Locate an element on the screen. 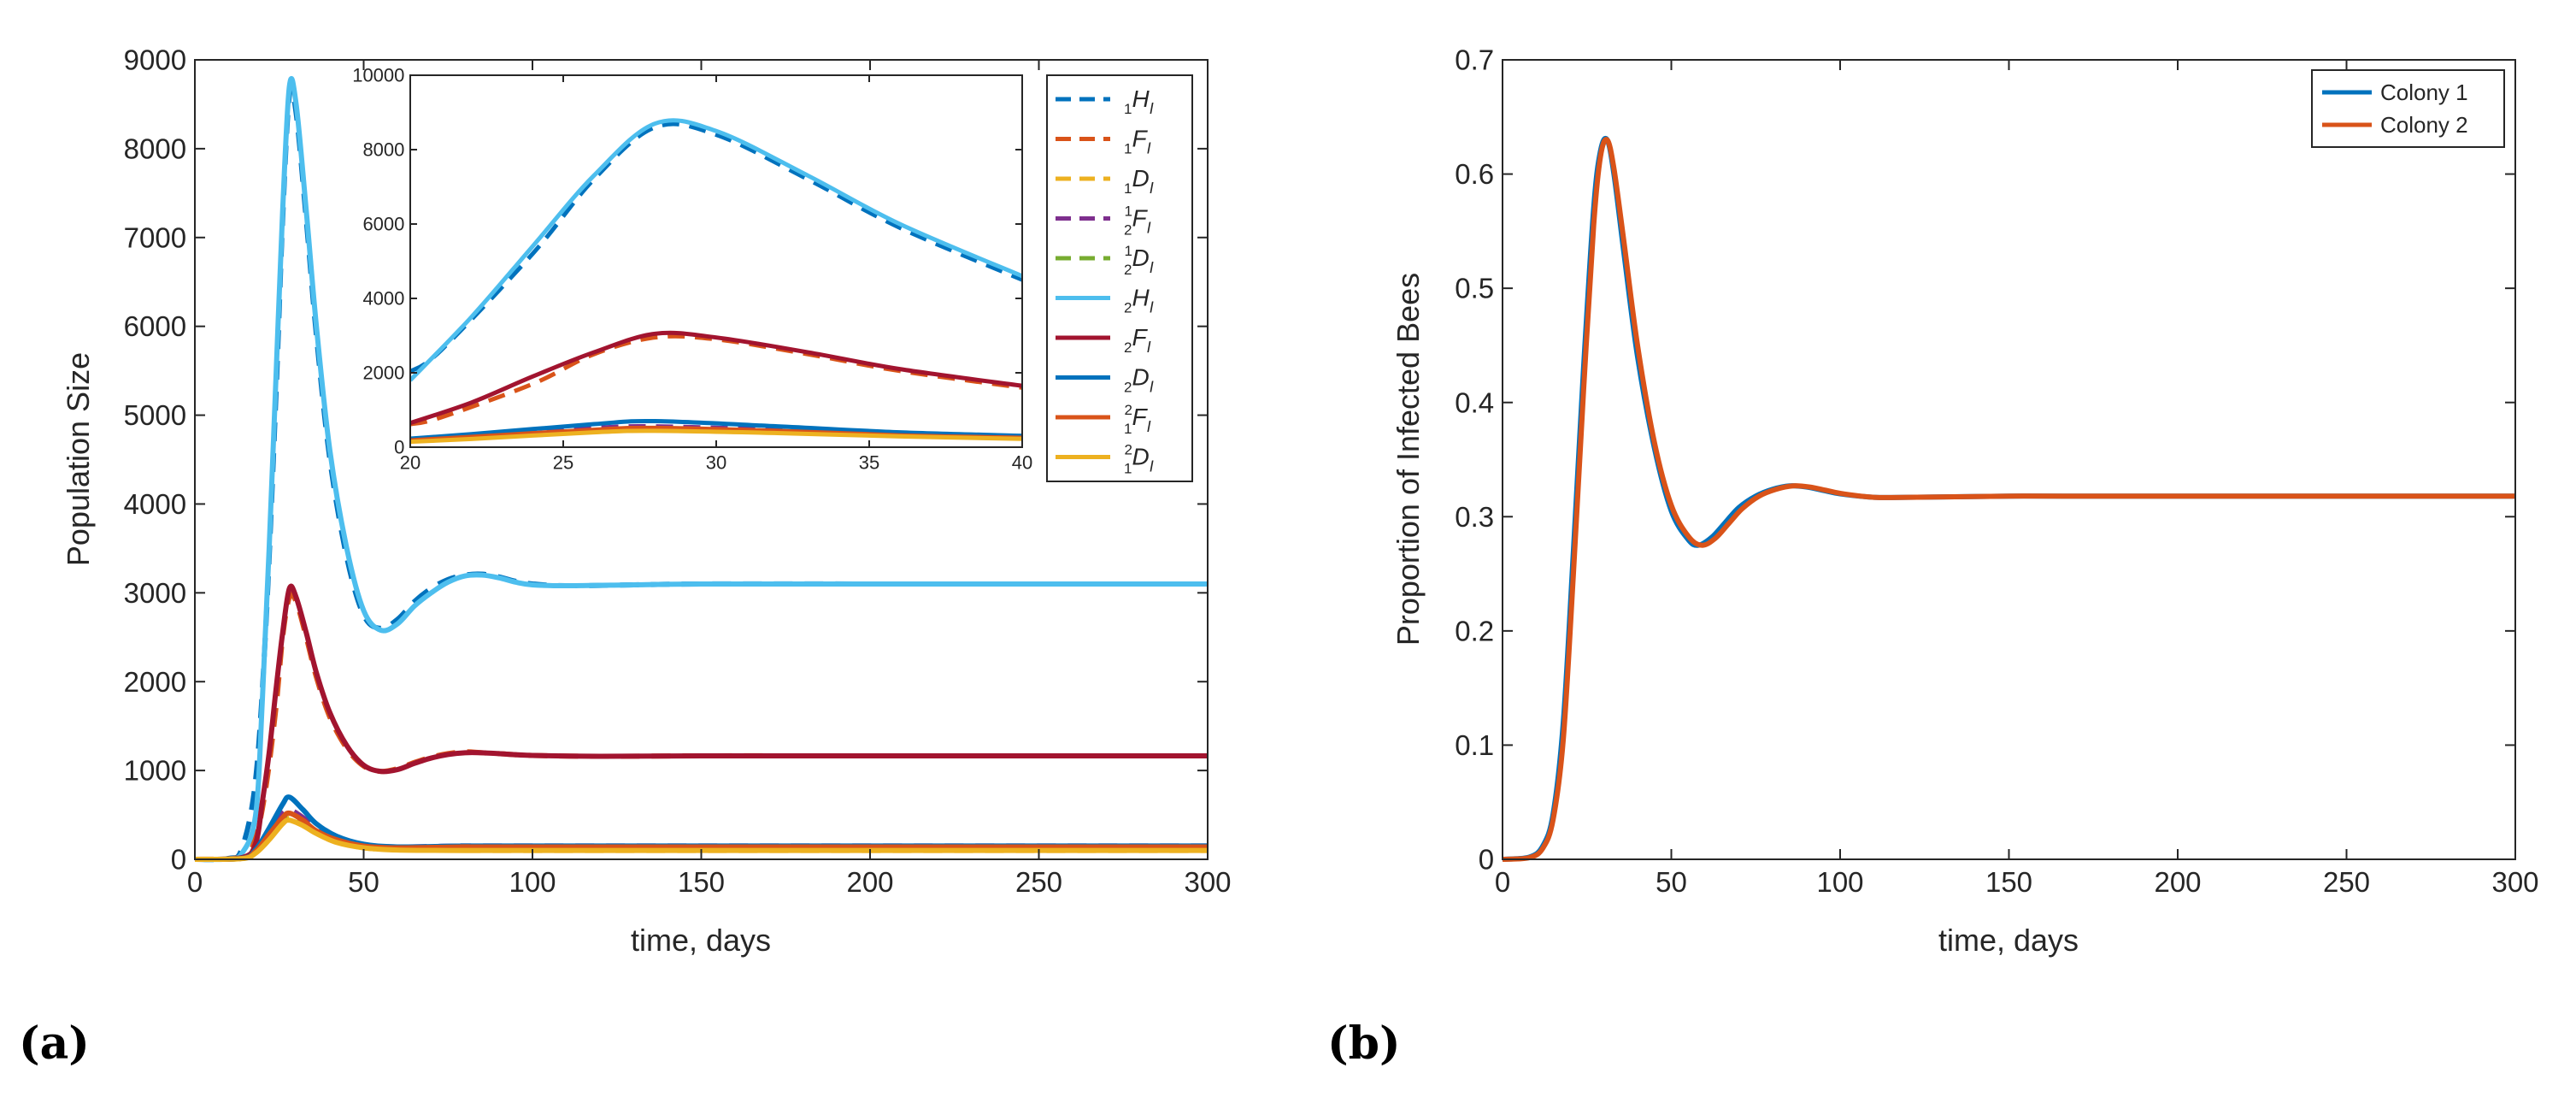 The width and height of the screenshot is (2576, 1109). panel-a-x-tick-label: 100 is located at coordinates (532, 882).